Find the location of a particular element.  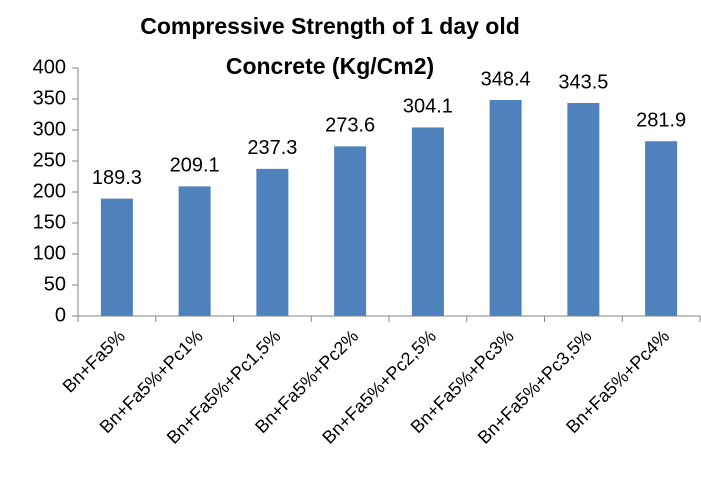

value-label: 237.3 is located at coordinates (272, 148).